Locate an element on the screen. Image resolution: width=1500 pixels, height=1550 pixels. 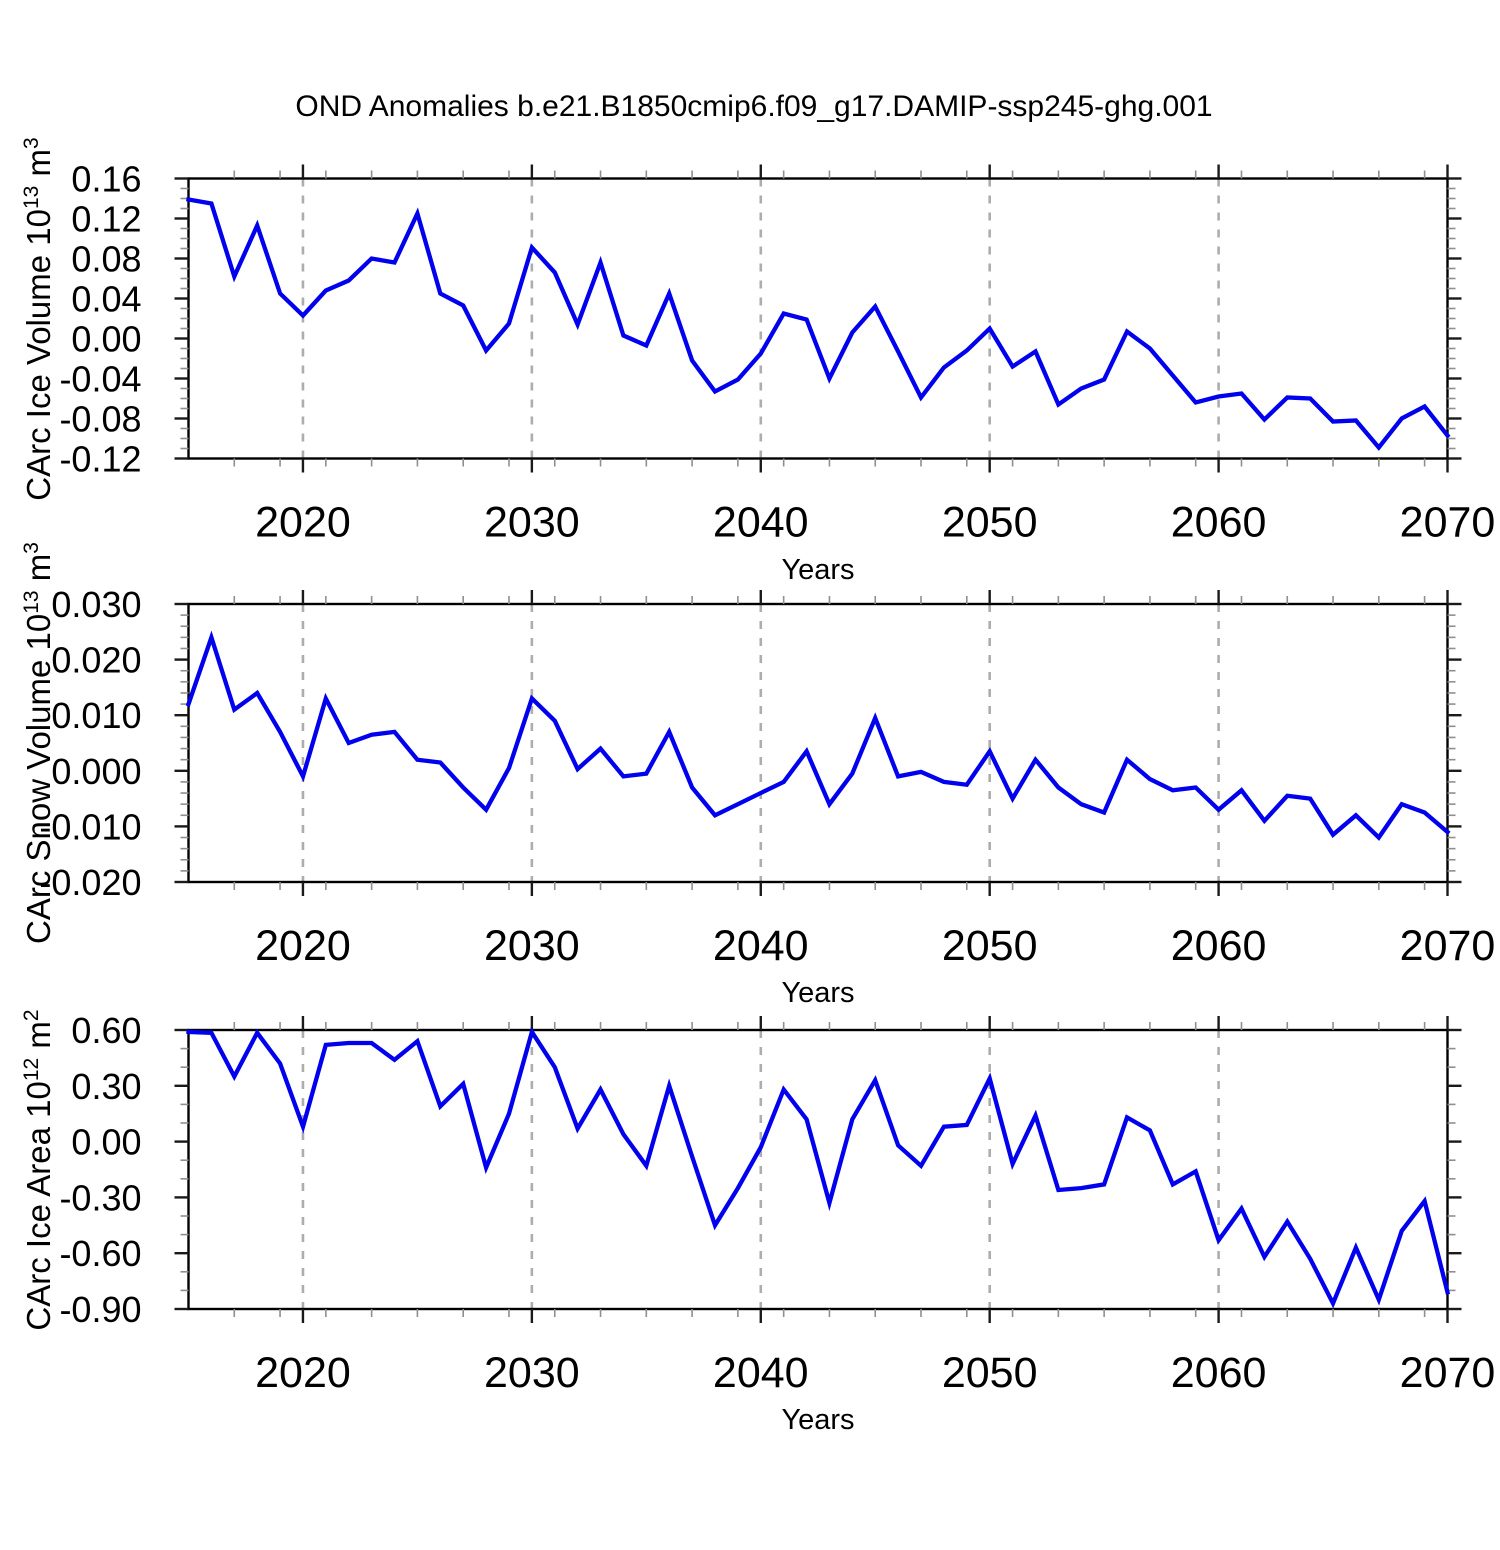
ylabel-ice-area: CArc Ice Area 1012 m2 is located at coordinates (34, 1170).